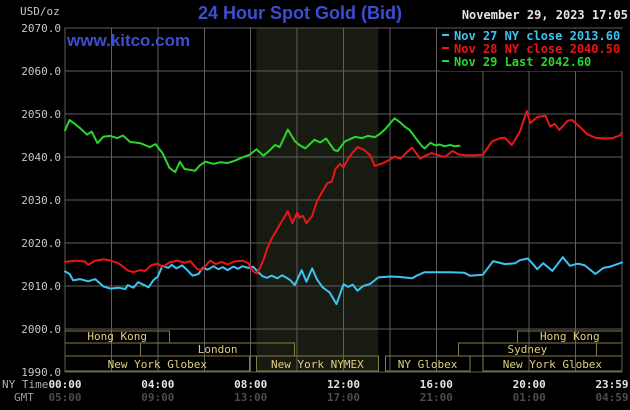  Describe the element at coordinates (157, 384) in the screenshot. I see `x-axis-ny-time-label: 04:00` at that location.